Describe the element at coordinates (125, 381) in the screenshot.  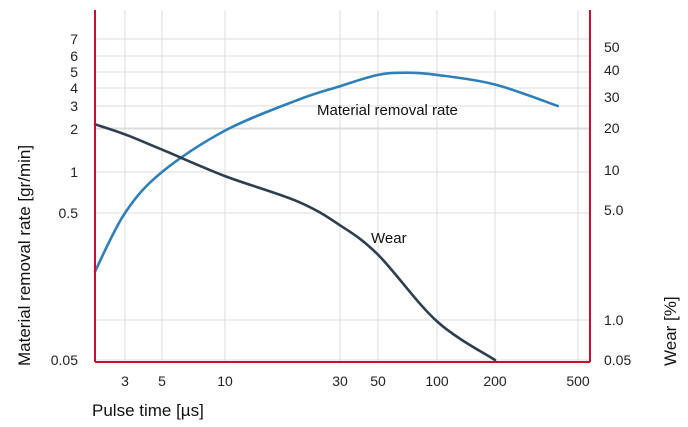
I see `x-tick-label-3: 3` at that location.